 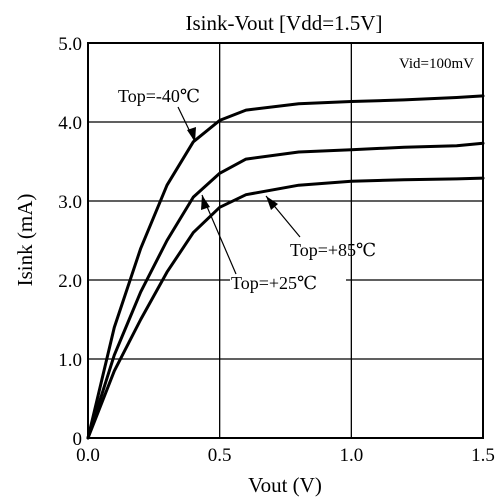 What do you see at coordinates (70, 123) in the screenshot?
I see `y-tick-label: 4.0` at bounding box center [70, 123].